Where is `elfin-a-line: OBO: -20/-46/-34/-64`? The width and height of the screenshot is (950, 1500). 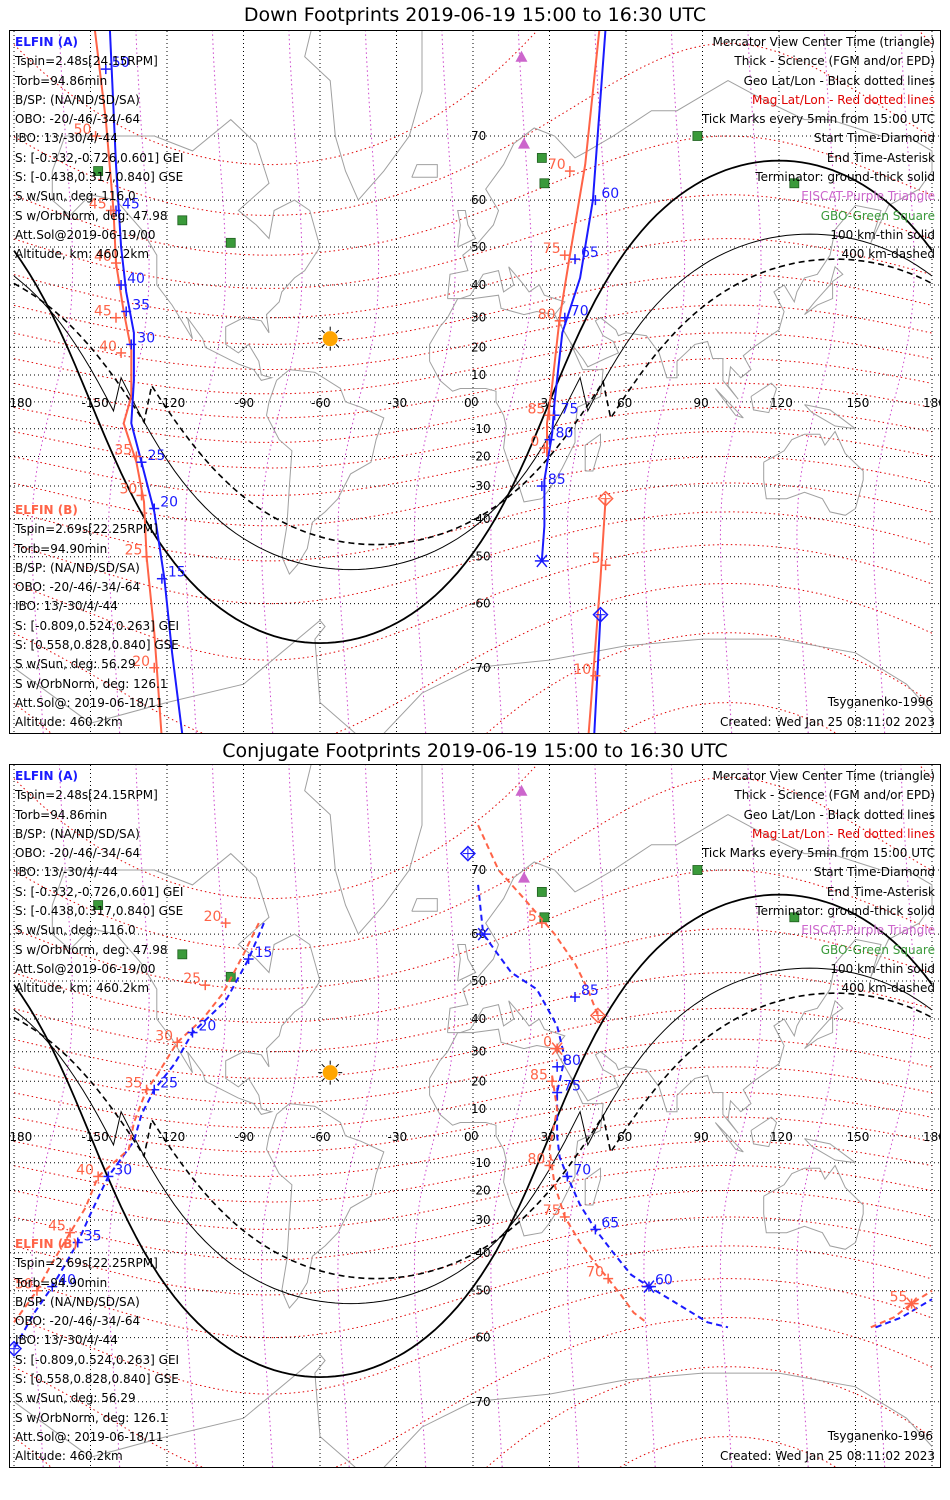
elfin-a-line: OBO: -20/-46/-34/-64 is located at coordinates (78, 119).